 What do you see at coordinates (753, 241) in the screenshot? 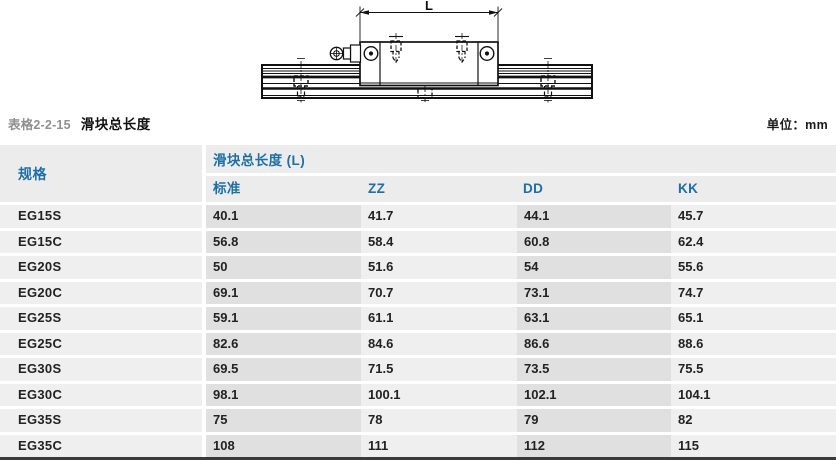
I see `cell-kk: 62.4` at bounding box center [753, 241].